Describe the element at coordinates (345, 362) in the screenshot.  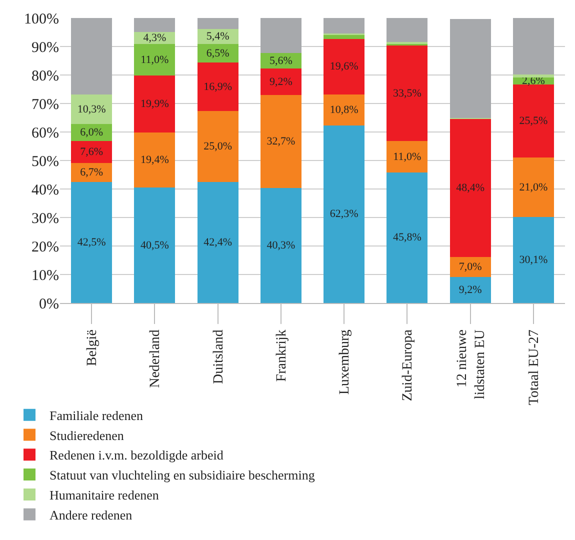
I see `x-tick-label: Luxemburg` at that location.